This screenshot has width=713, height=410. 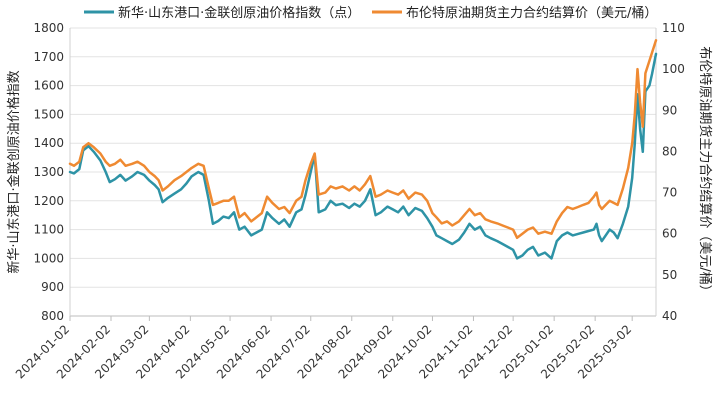 I want to click on y-left-tick-label: 900, so click(x=52, y=287).